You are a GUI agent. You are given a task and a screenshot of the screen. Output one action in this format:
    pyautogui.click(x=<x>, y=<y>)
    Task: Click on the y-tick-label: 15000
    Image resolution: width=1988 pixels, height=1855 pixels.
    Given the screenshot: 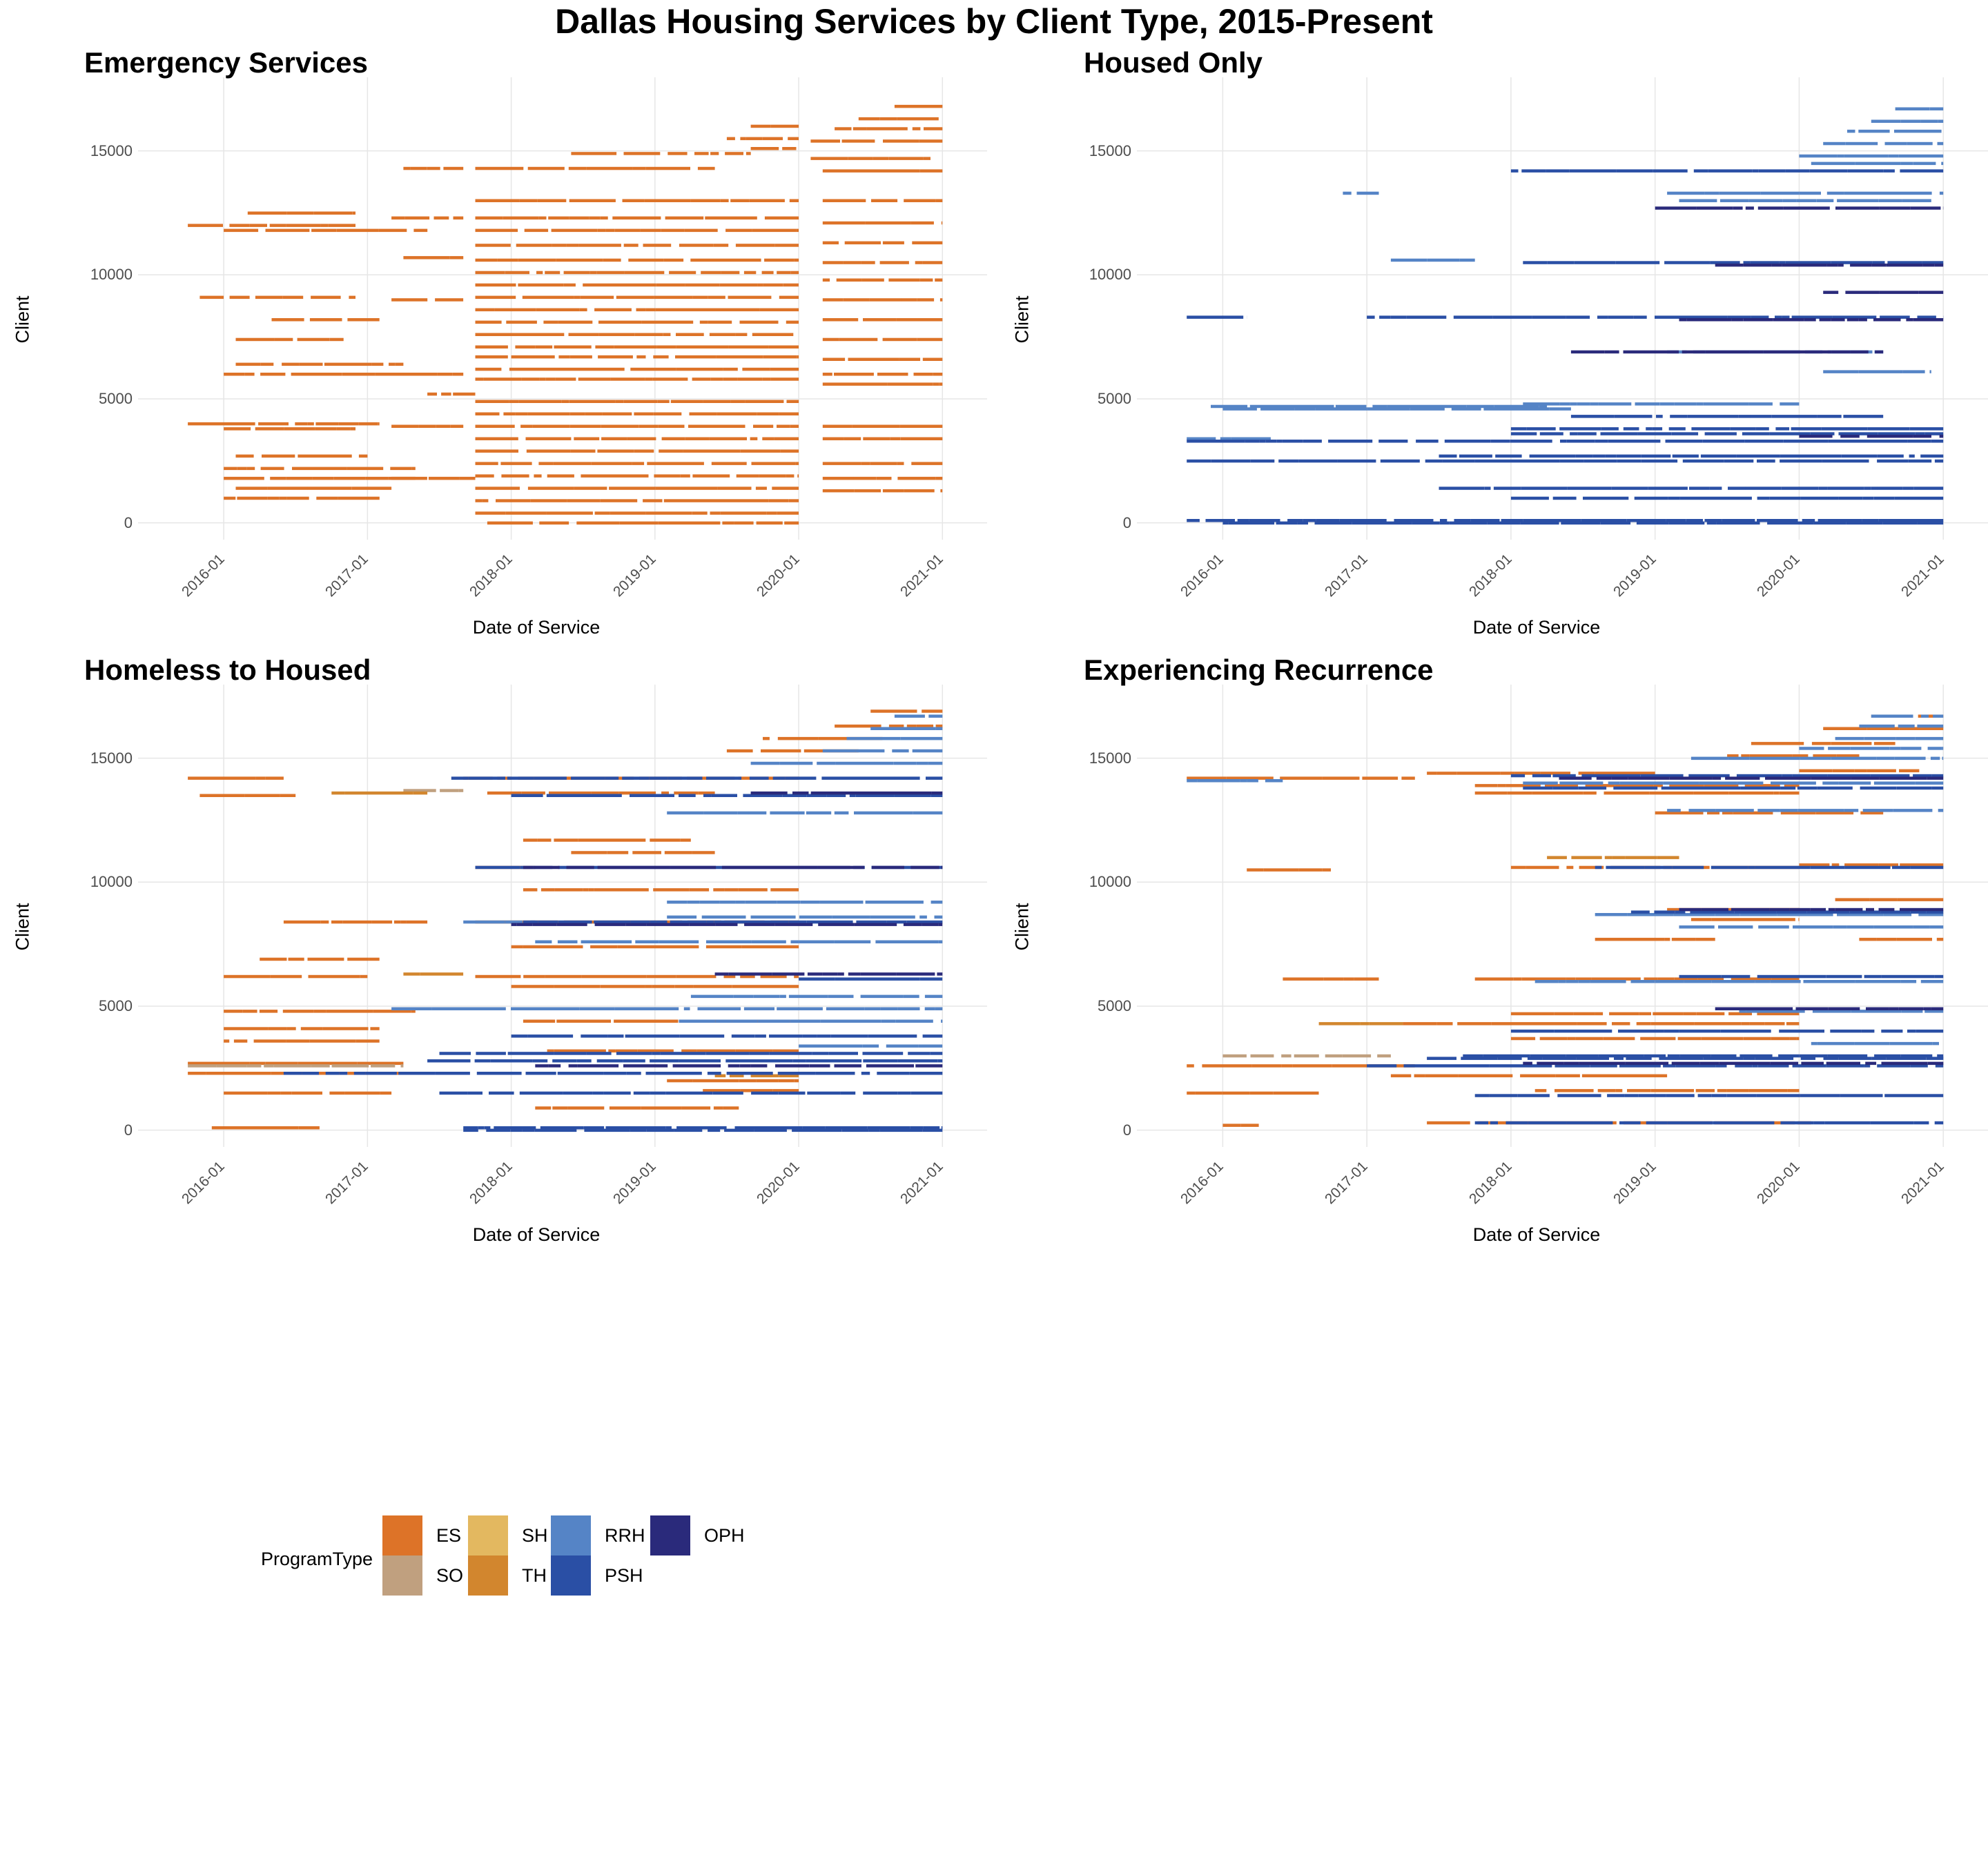 What is the action you would take?
    pyautogui.click(x=111, y=150)
    